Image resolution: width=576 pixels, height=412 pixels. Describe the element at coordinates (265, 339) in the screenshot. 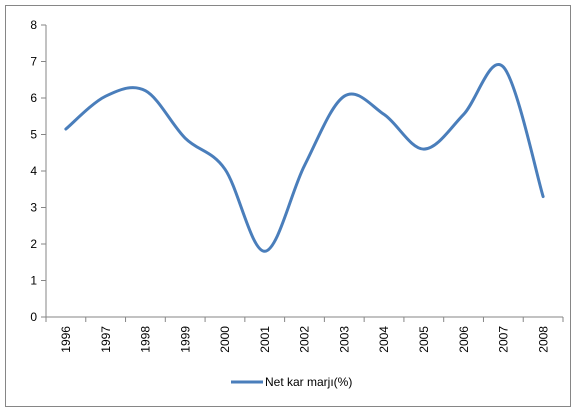

I see `x-tick-label: 2001` at that location.